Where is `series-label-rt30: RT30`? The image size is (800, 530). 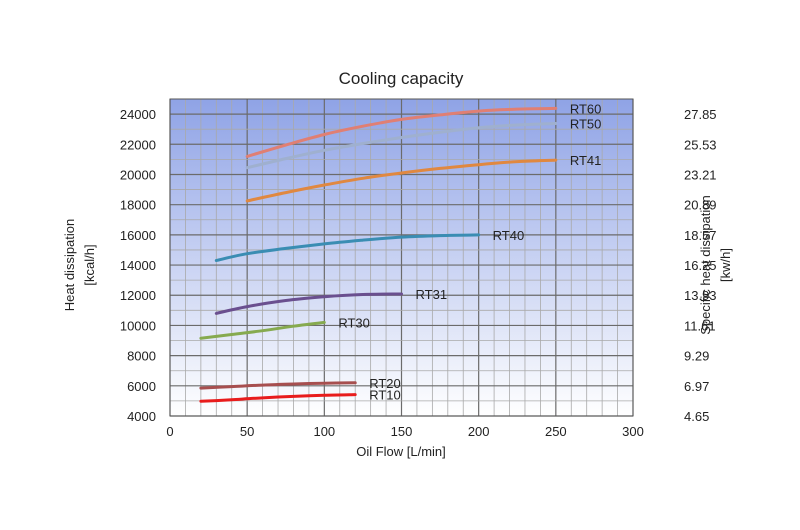 series-label-rt30: RT30 is located at coordinates (354, 322).